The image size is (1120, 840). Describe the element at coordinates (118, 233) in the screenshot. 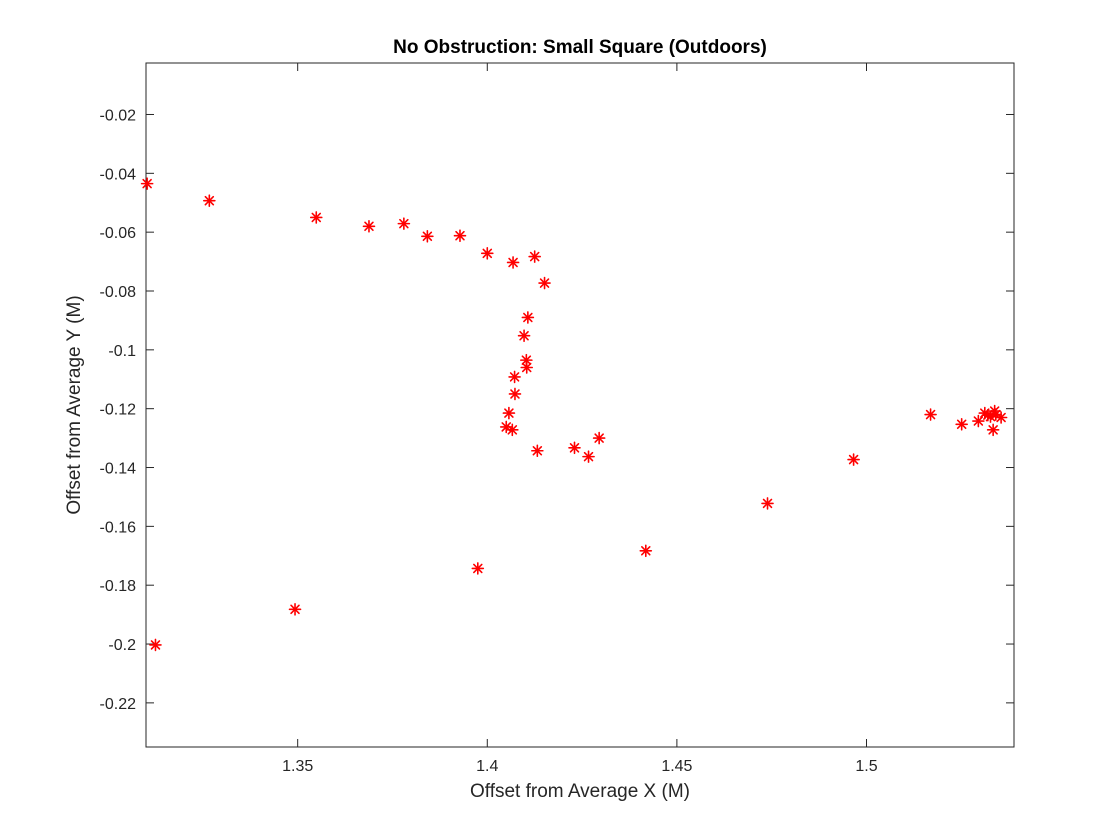

I see `y-tick-label: -0.06` at that location.